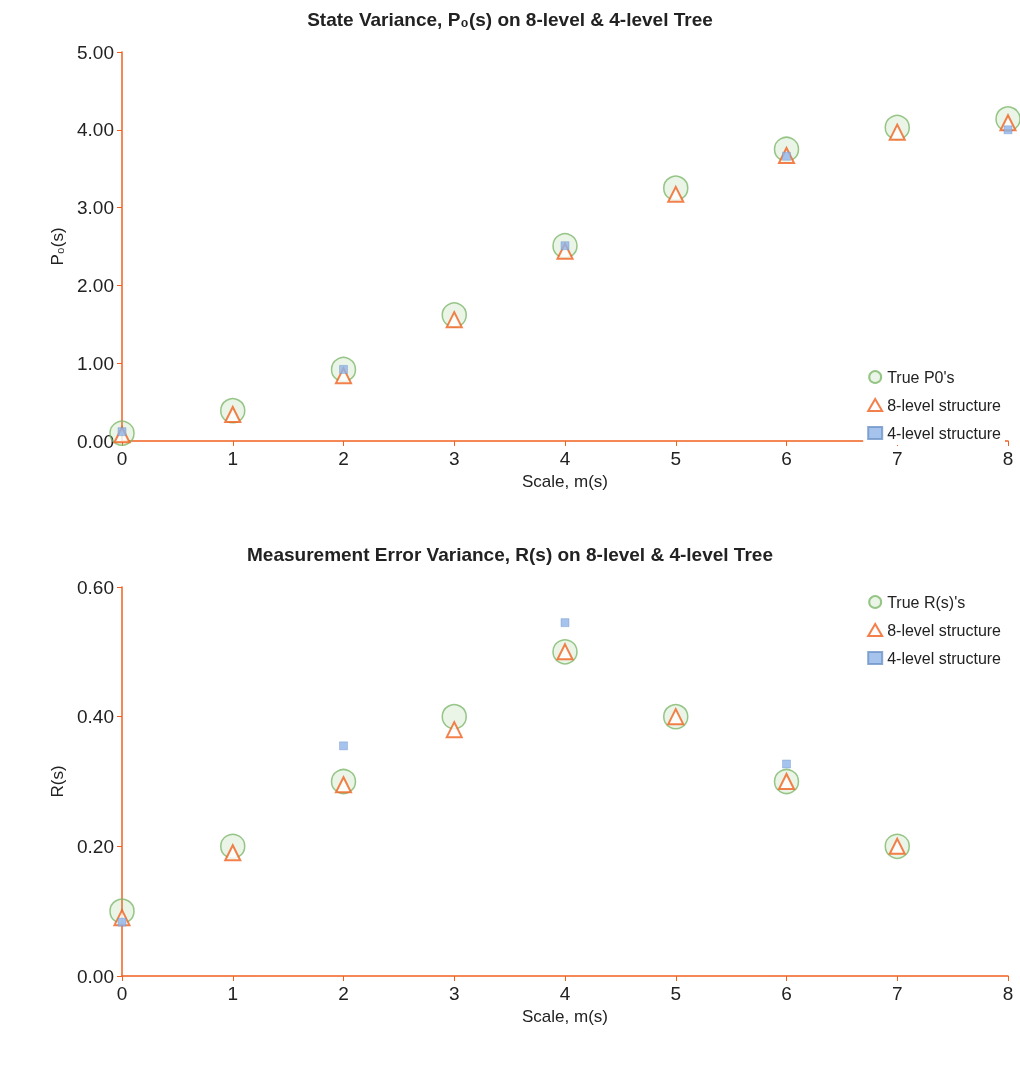 This screenshot has width=1020, height=1078. I want to click on legend-label: True R(s)'s, so click(926, 602).